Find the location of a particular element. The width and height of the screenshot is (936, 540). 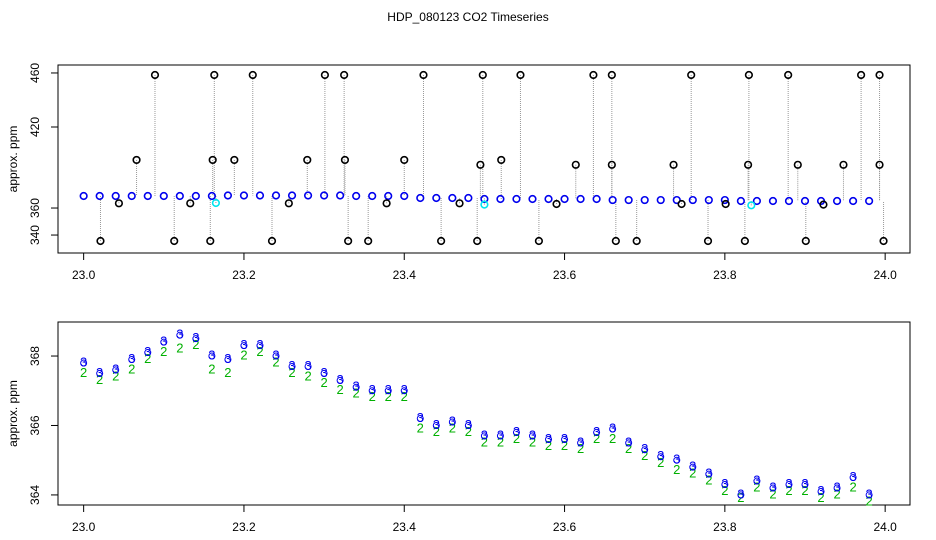

y-tick-label: 360 is located at coordinates (35, 208).